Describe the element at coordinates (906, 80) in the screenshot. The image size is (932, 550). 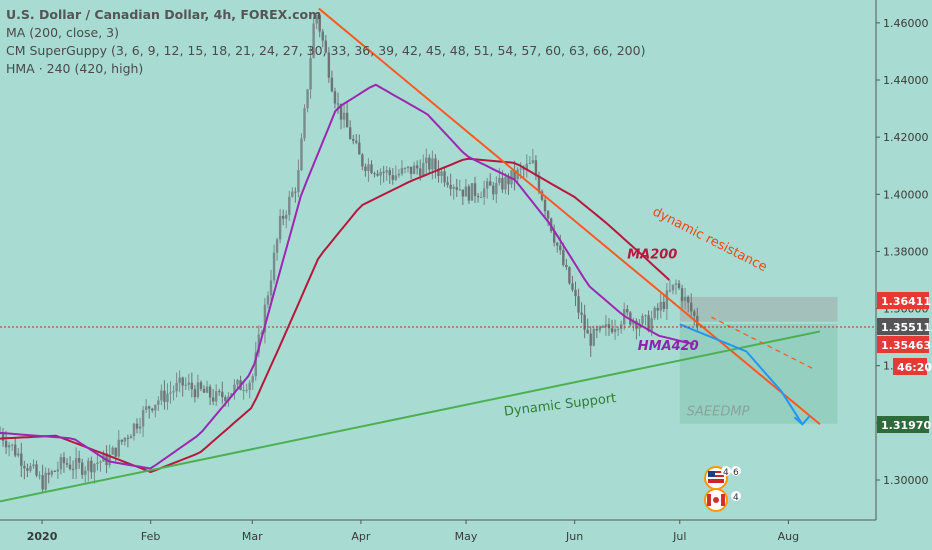
I see `y-tick-label: 1.44000` at that location.